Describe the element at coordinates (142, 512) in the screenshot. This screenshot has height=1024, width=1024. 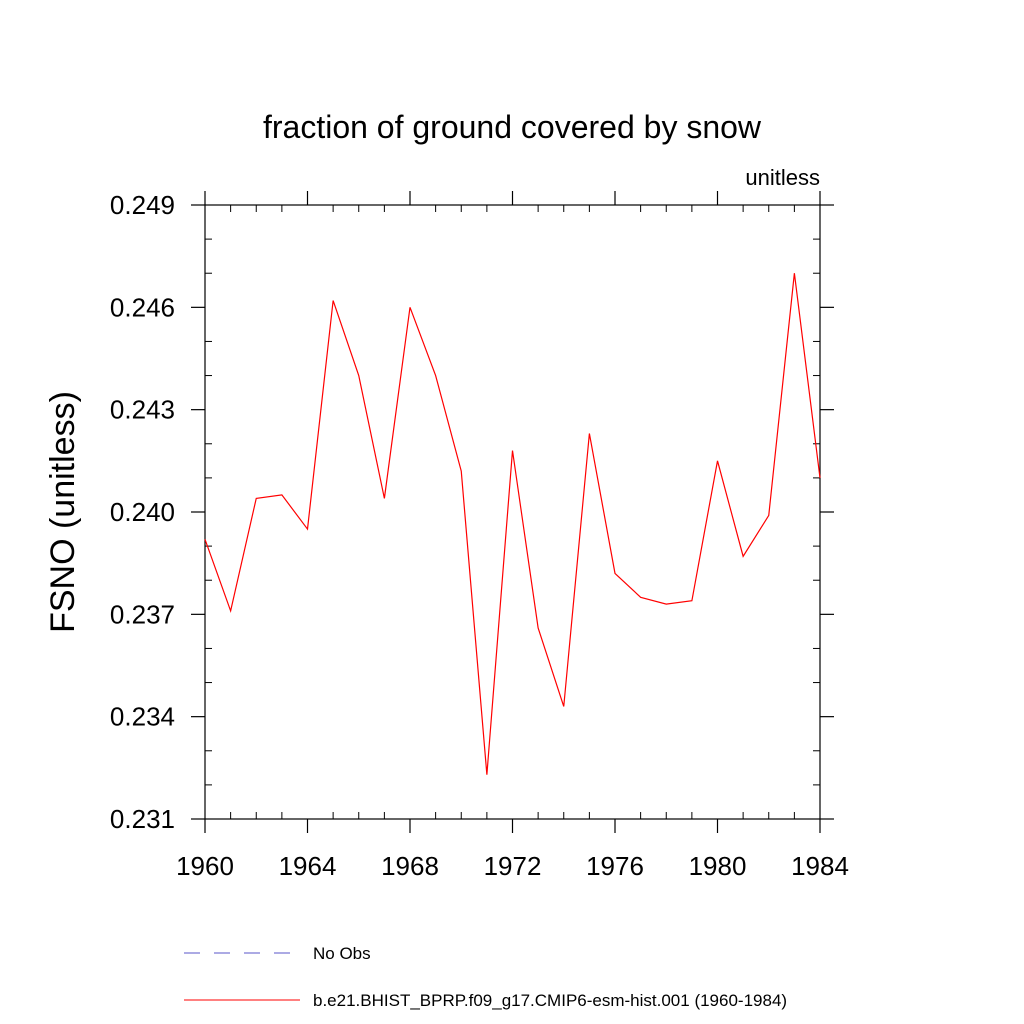
I see `y-tick-label: 0.240` at that location.